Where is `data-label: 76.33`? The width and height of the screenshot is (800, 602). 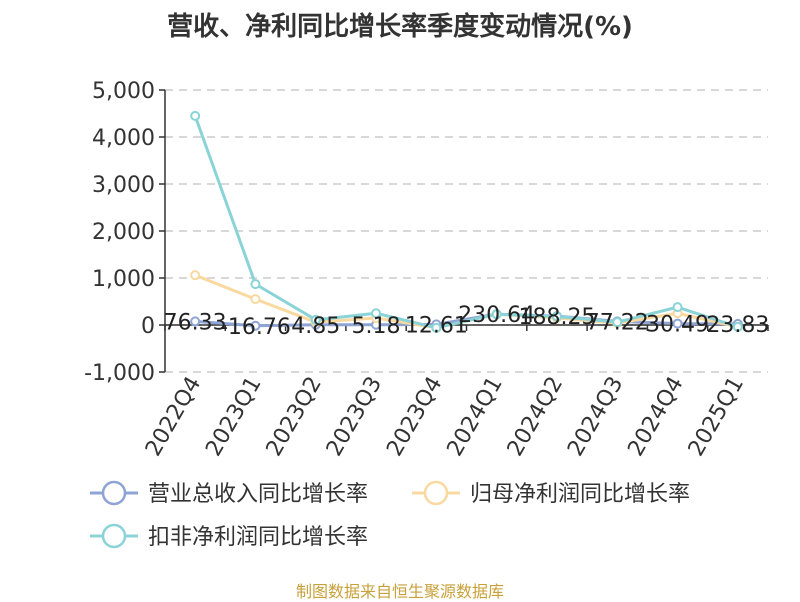
data-label: 76.33 is located at coordinates (195, 322).